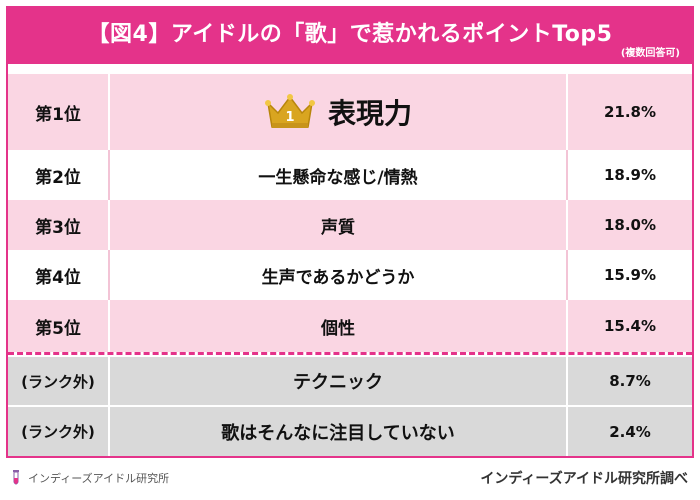 This screenshot has width=700, height=500. Describe the element at coordinates (630, 112) in the screenshot. I see `percentage-value: 21.8%` at that location.